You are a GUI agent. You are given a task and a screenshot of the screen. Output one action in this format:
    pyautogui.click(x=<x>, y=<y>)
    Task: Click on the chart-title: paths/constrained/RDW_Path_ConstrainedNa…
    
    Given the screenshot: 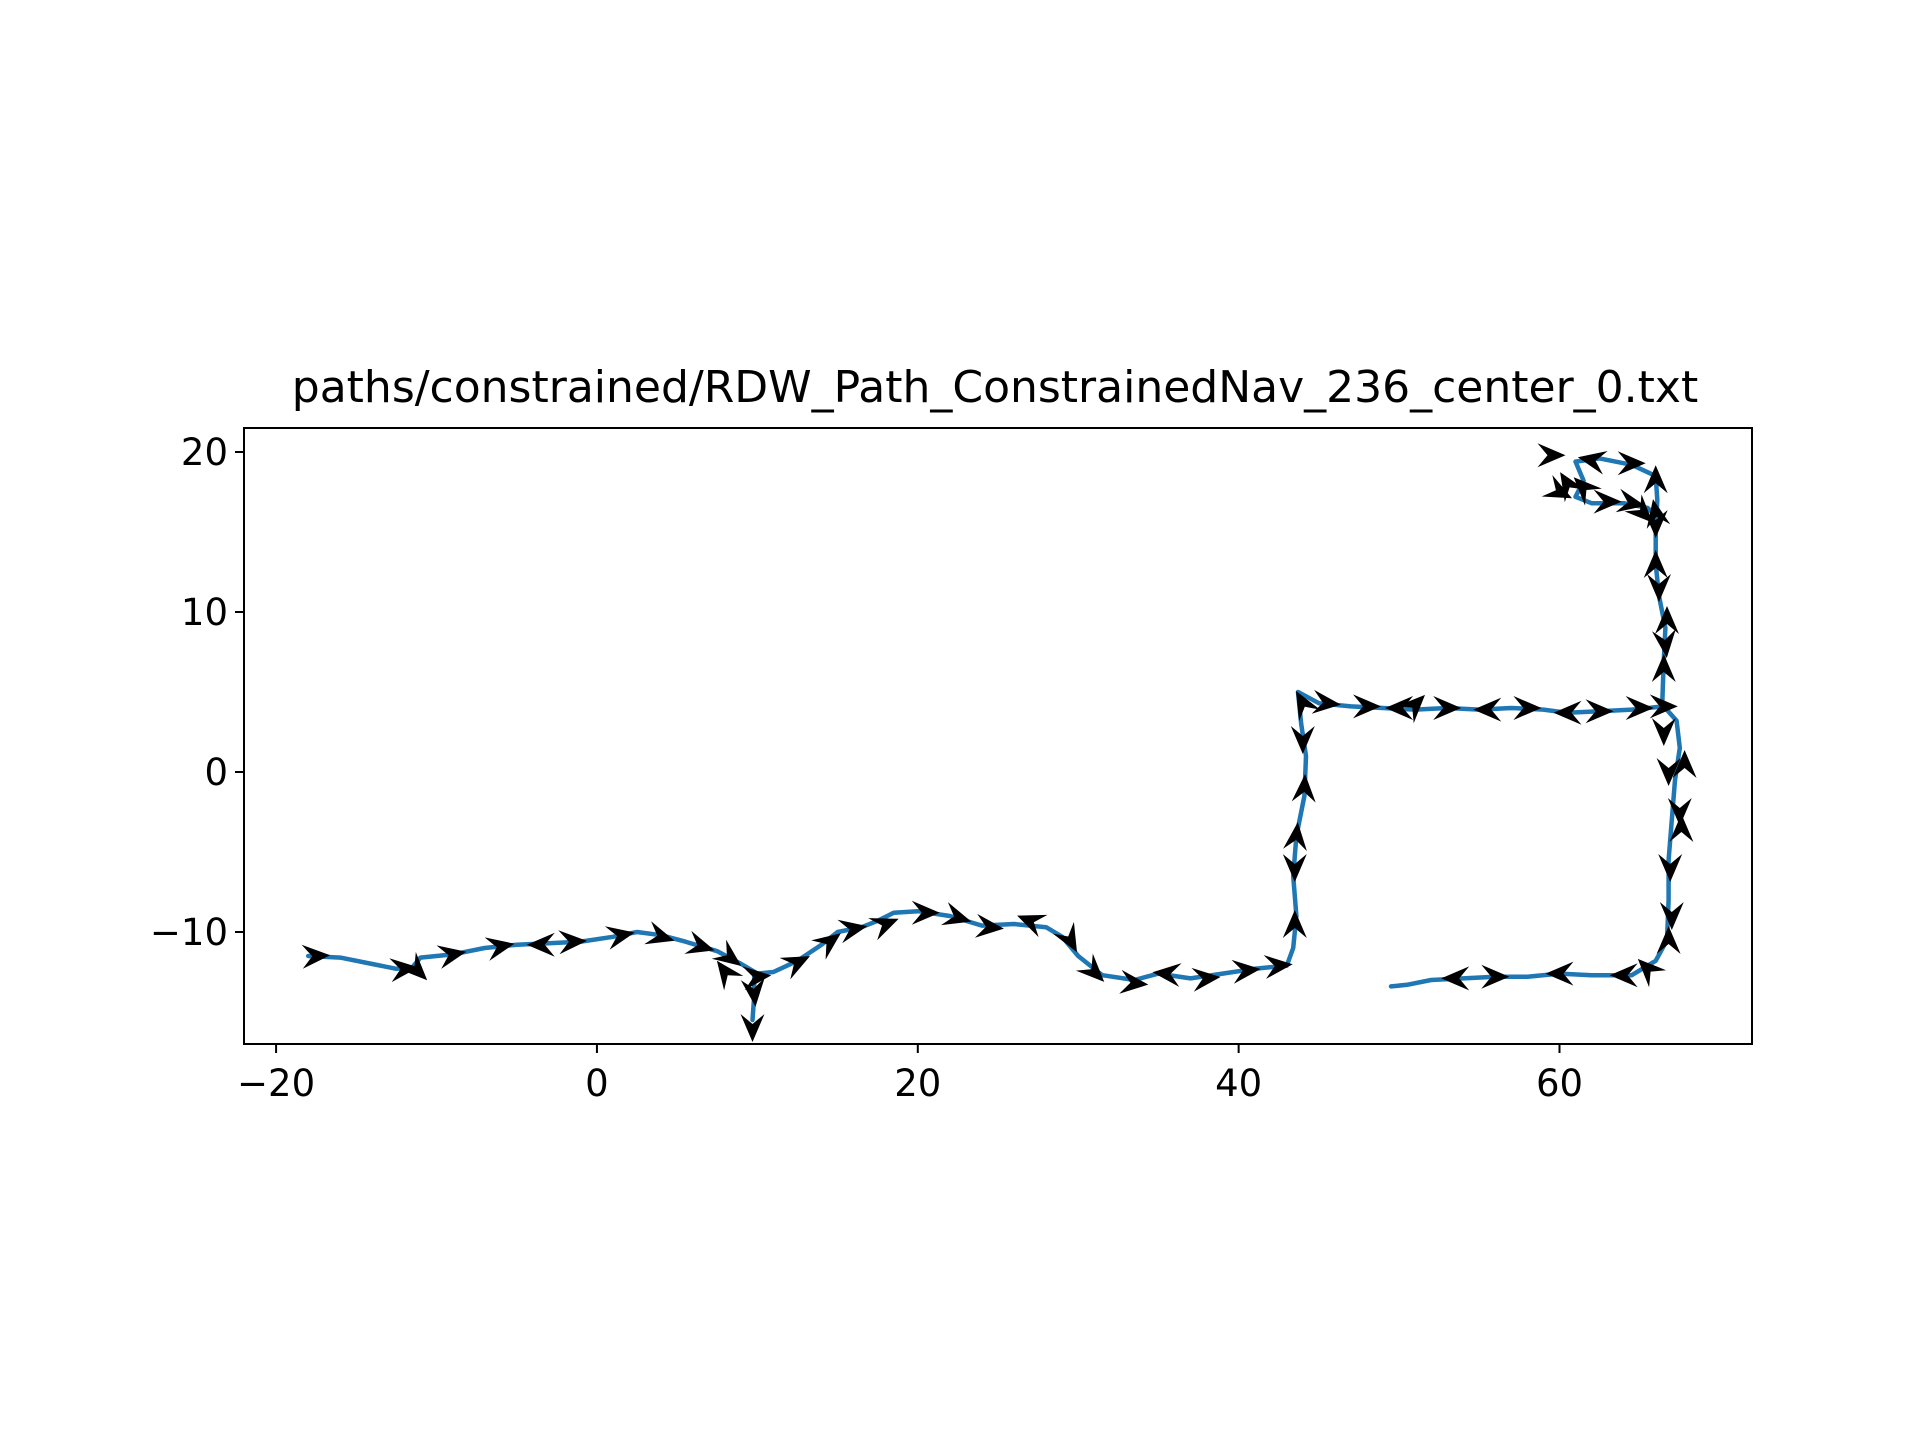 What is the action you would take?
    pyautogui.click(x=995, y=387)
    